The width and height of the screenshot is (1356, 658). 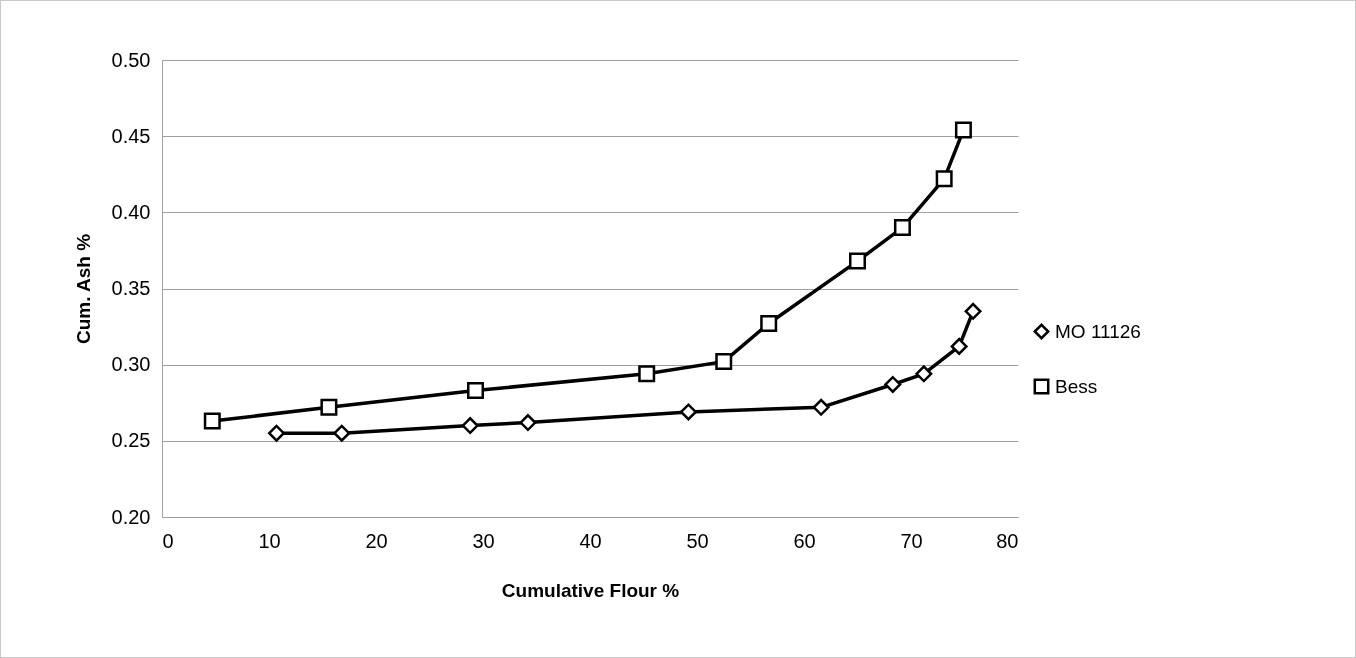 What do you see at coordinates (483, 540) in the screenshot?
I see `x-tick-label: 30` at bounding box center [483, 540].